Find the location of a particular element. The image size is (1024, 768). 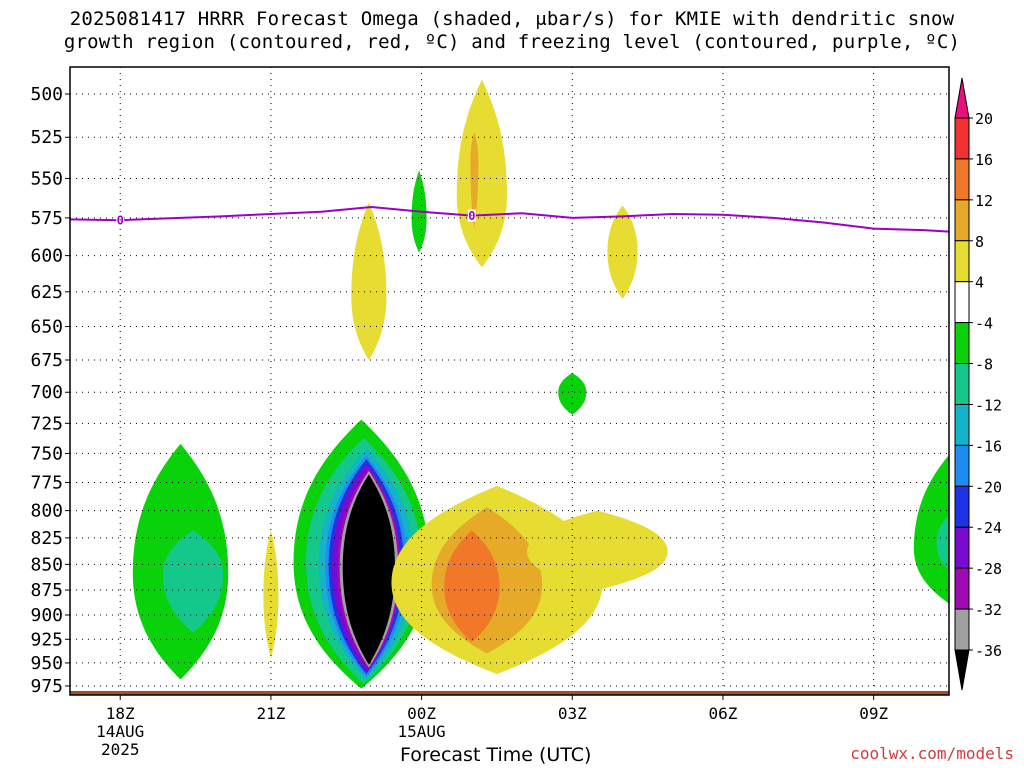

x-tick-sublabel-18Z-0: 14AUG is located at coordinates (120, 731).